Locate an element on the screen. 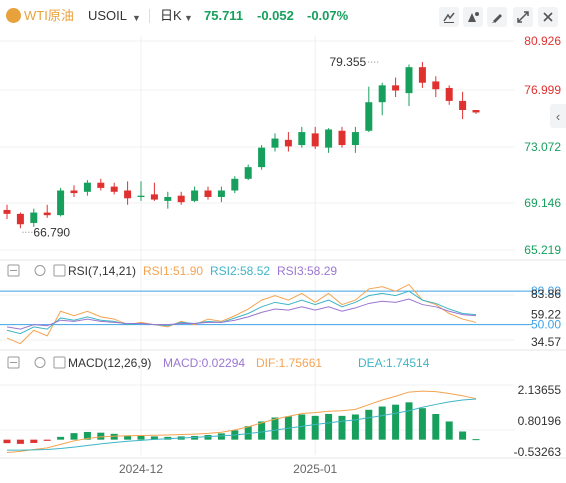 The width and height of the screenshot is (566, 483). brush-button is located at coordinates (497, 17).